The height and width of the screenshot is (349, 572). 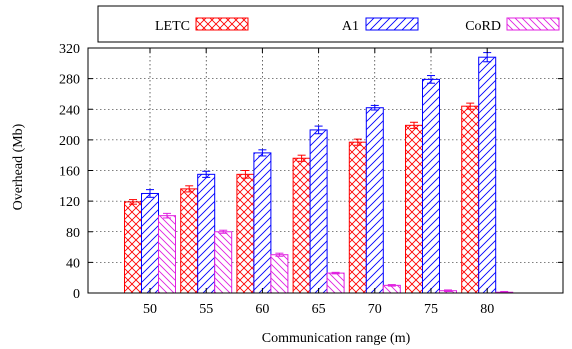 I want to click on y-tick-label: 160, so click(x=69, y=172).